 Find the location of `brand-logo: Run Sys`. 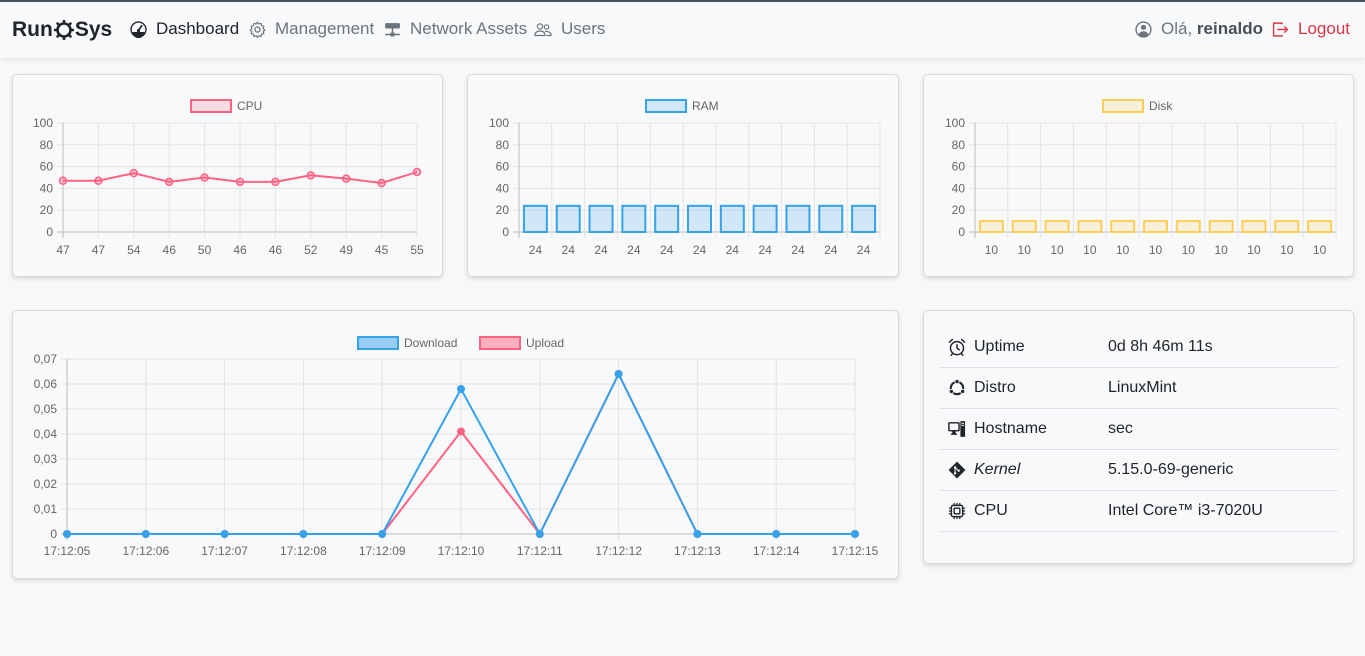

brand-logo: Run Sys is located at coordinates (62, 30).